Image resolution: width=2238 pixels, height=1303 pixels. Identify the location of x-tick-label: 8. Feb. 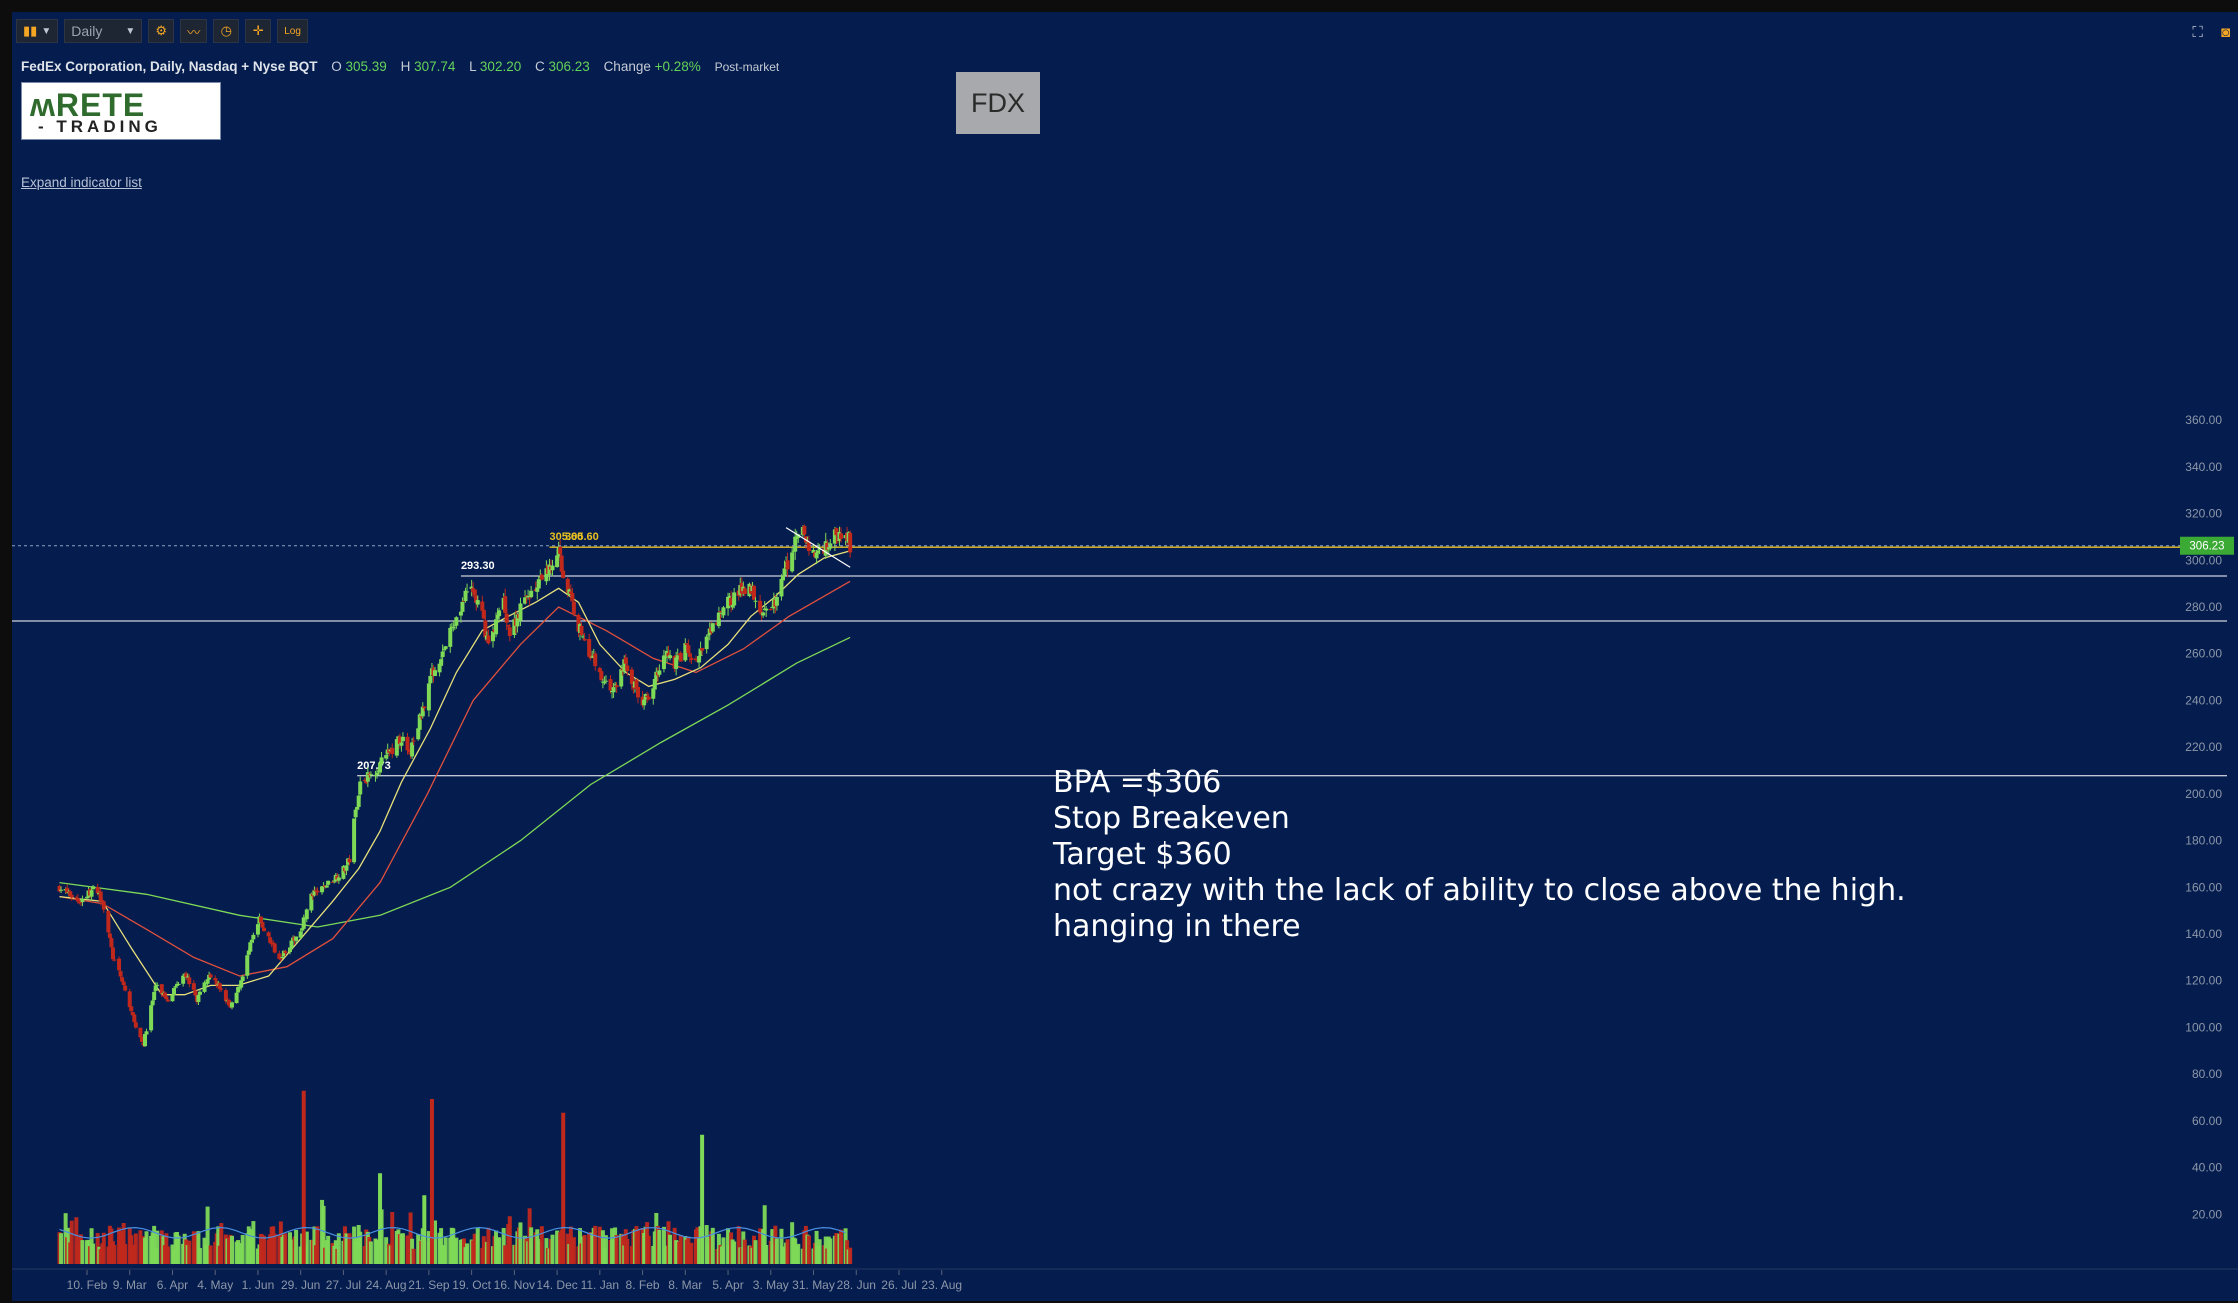
(643, 1285).